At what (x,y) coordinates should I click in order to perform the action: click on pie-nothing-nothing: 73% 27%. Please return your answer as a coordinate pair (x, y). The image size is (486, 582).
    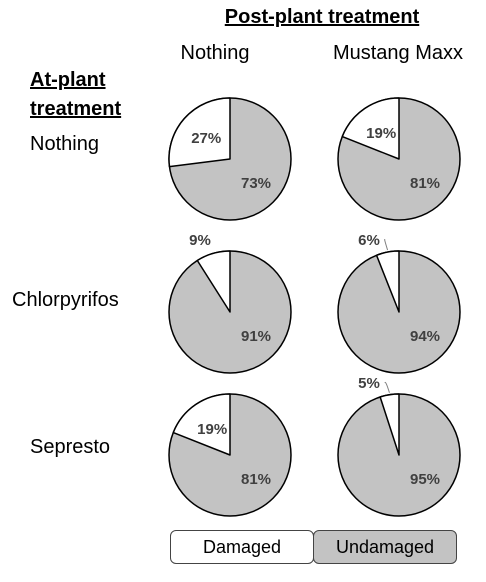
    Looking at the image, I should click on (230, 159).